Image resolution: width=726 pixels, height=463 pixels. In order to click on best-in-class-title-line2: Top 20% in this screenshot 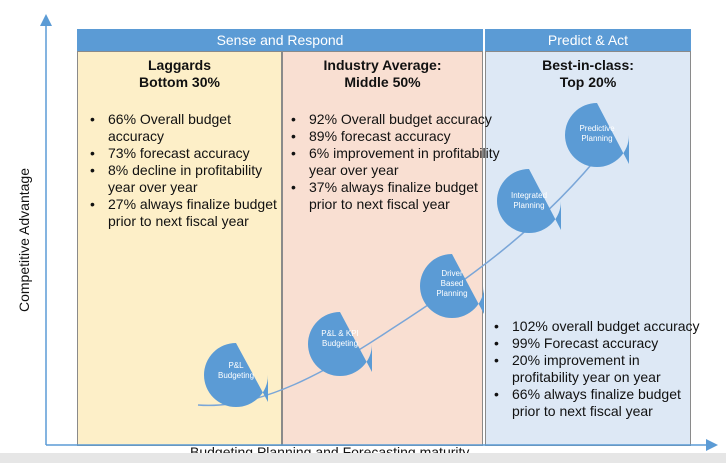, I will do `click(588, 82)`.